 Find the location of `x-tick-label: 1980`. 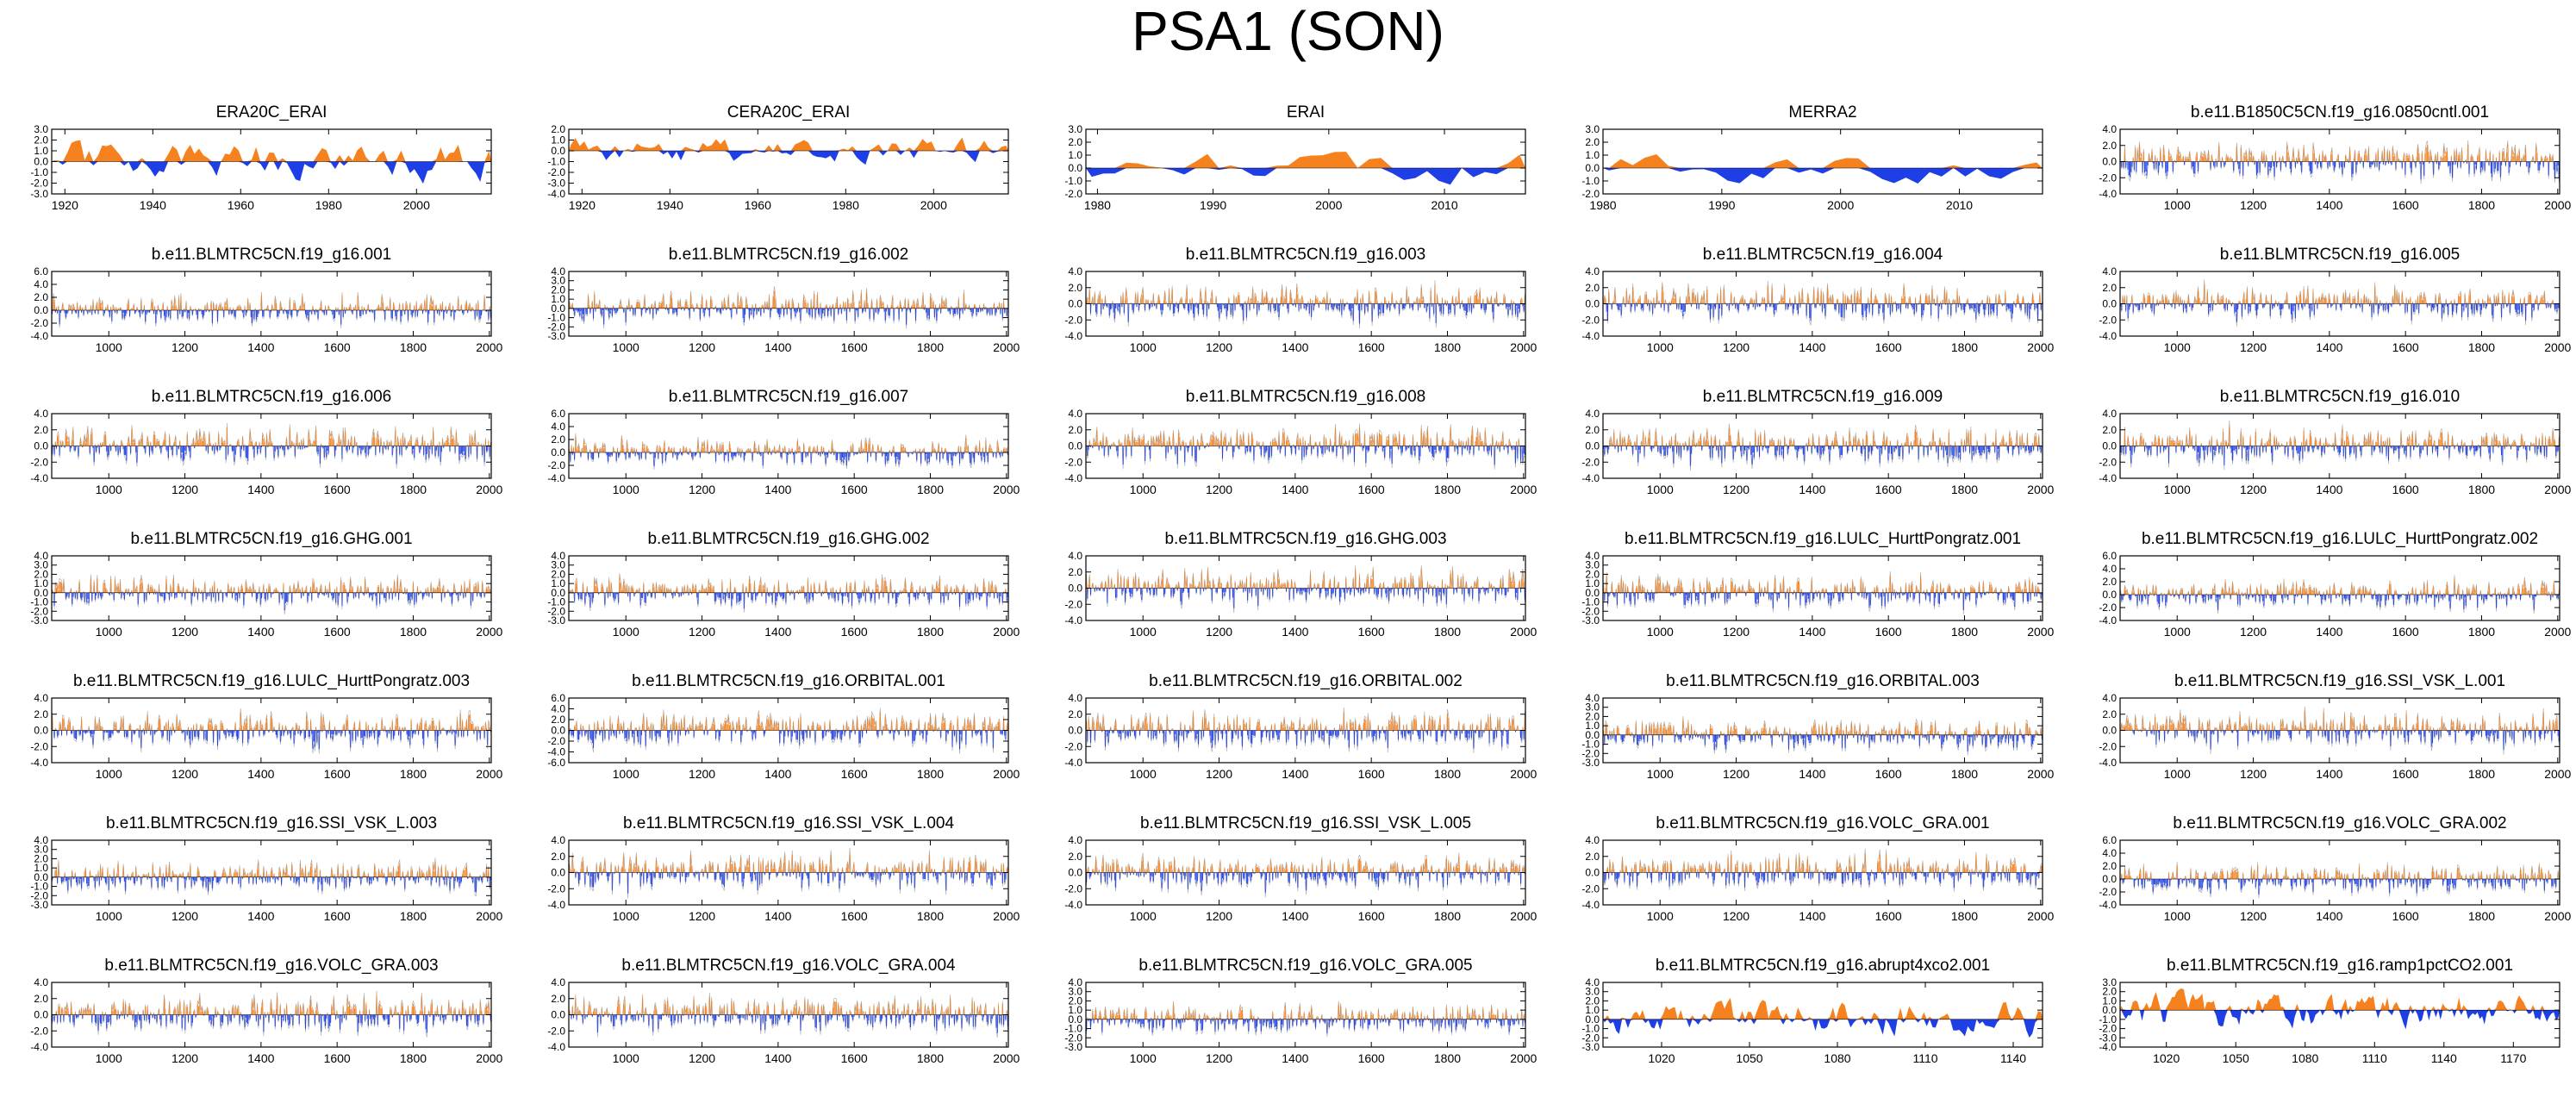

x-tick-label: 1980 is located at coordinates (1602, 205).